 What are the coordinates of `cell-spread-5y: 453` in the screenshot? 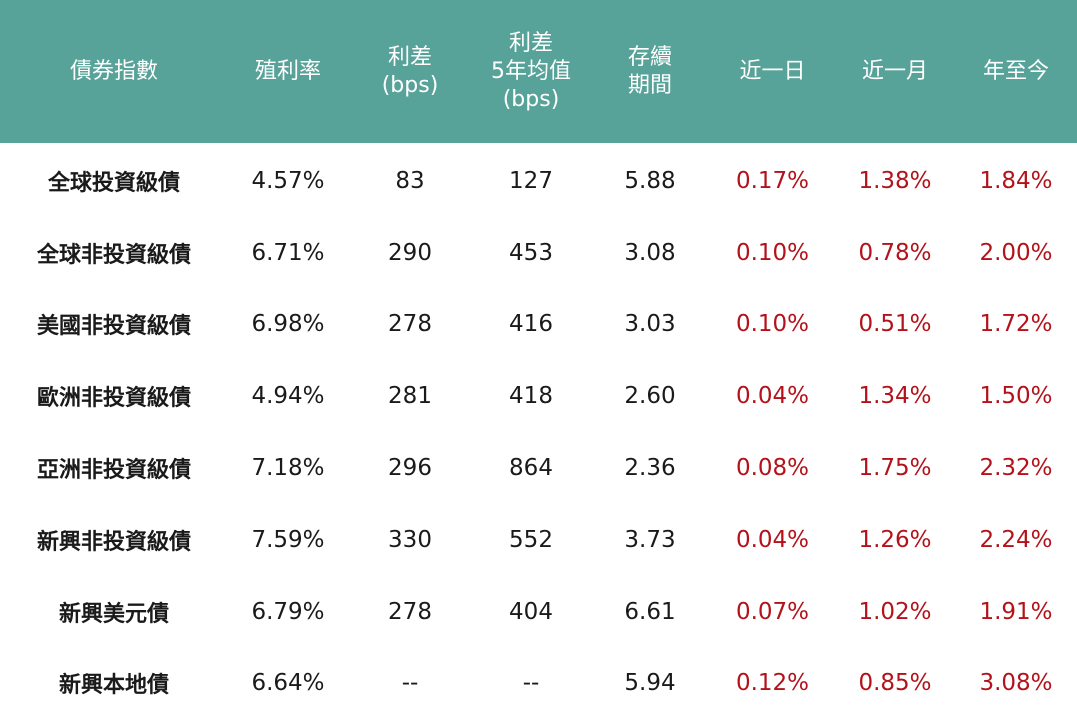 It's located at (531, 252).